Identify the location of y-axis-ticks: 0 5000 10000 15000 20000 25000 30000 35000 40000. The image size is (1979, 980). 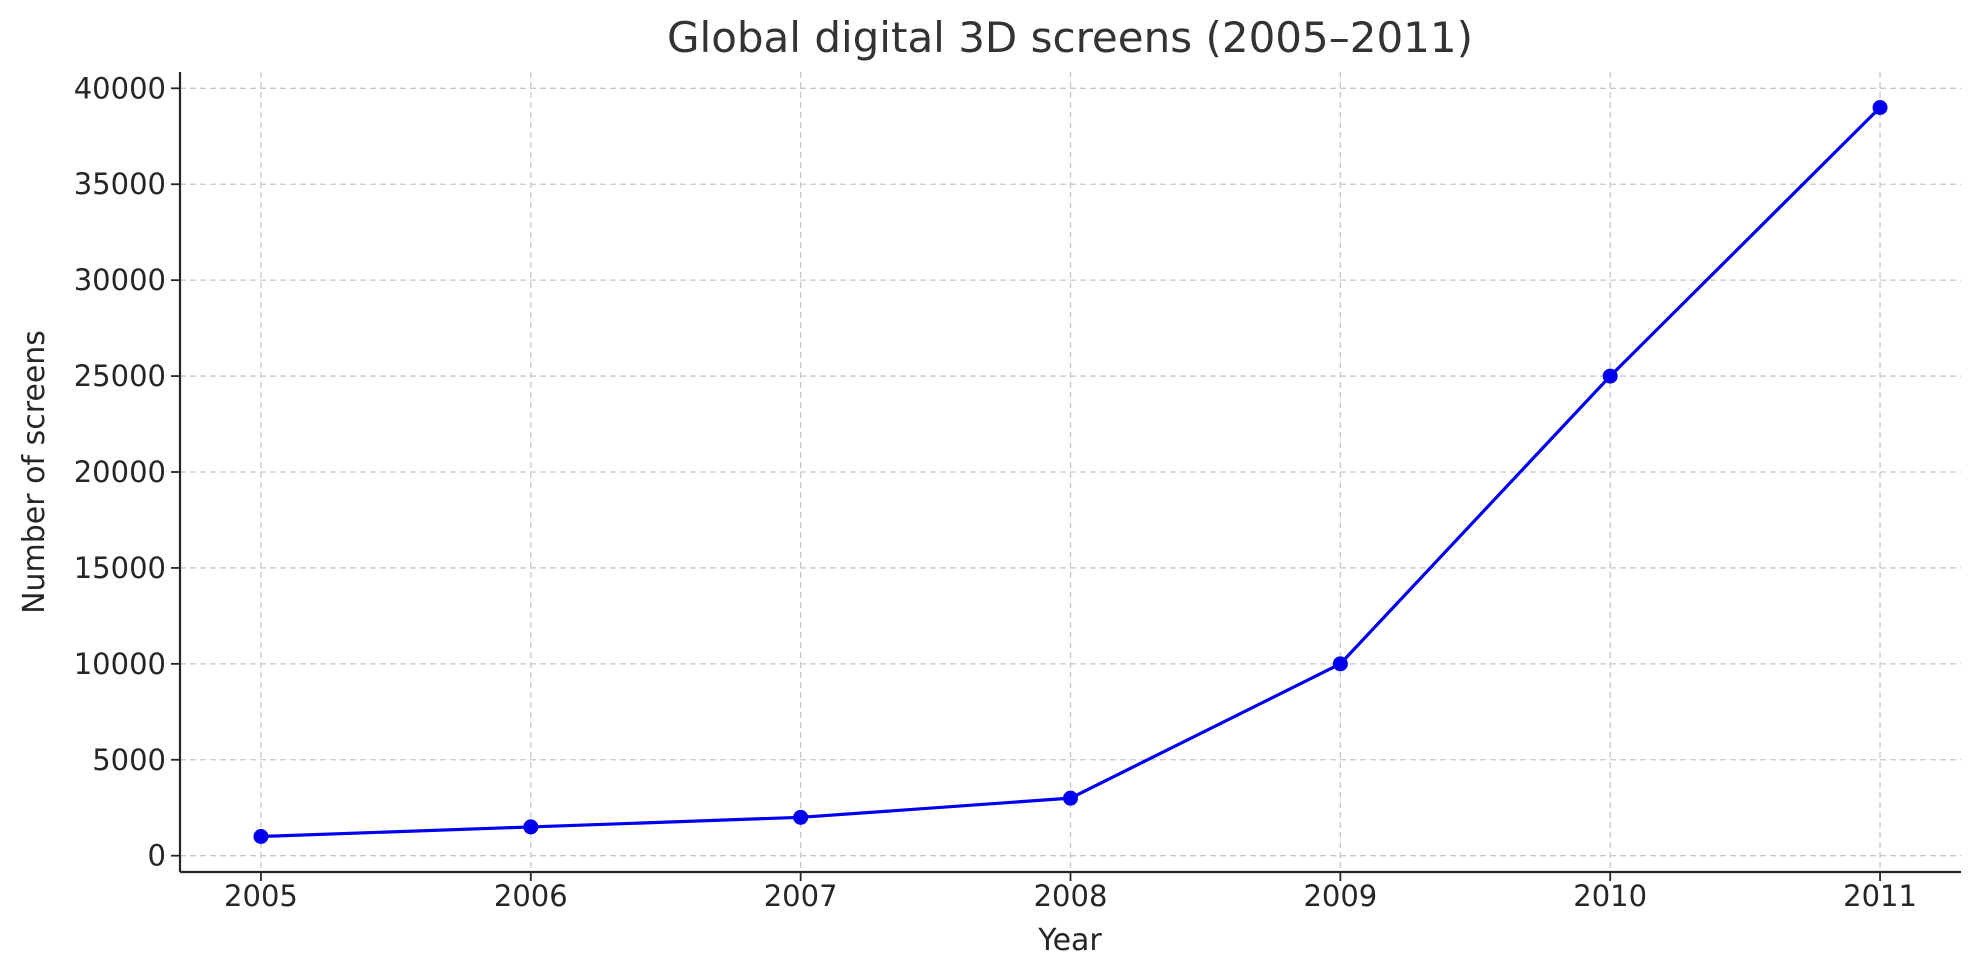
(127, 472).